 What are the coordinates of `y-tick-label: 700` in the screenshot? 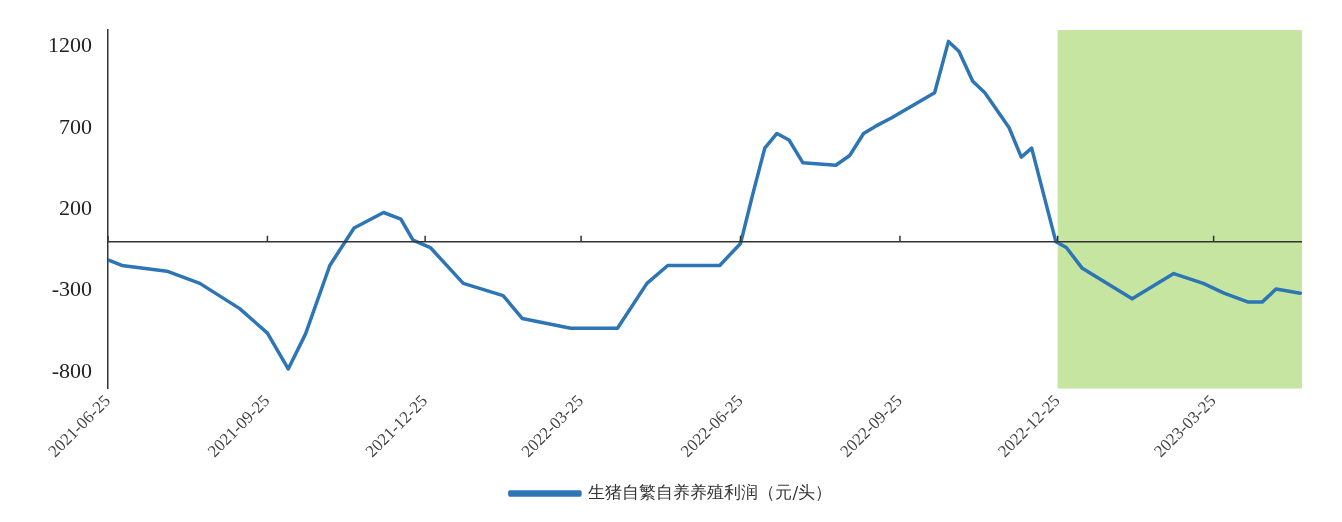 It's located at (75, 126).